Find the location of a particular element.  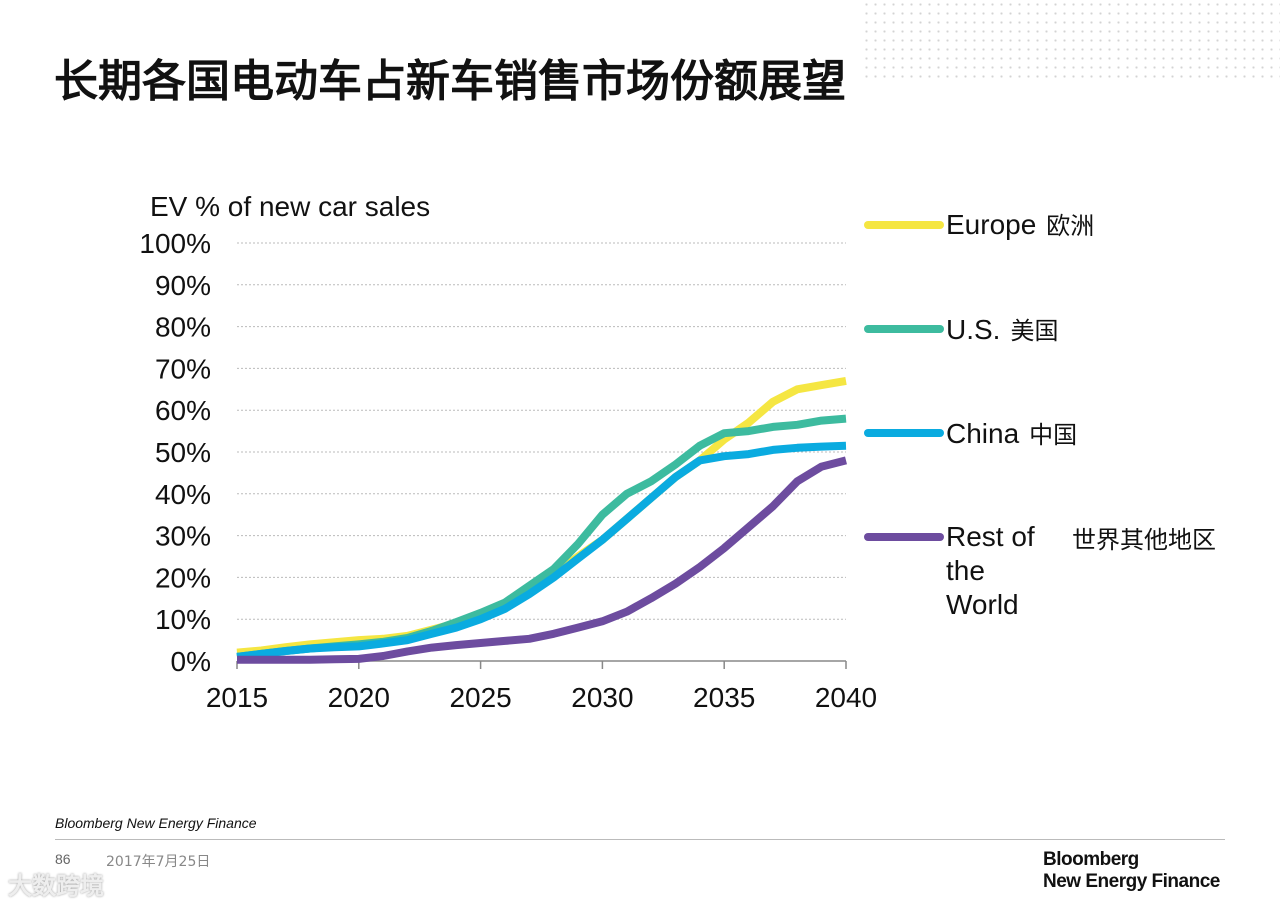

page-number: 86 is located at coordinates (63, 859).